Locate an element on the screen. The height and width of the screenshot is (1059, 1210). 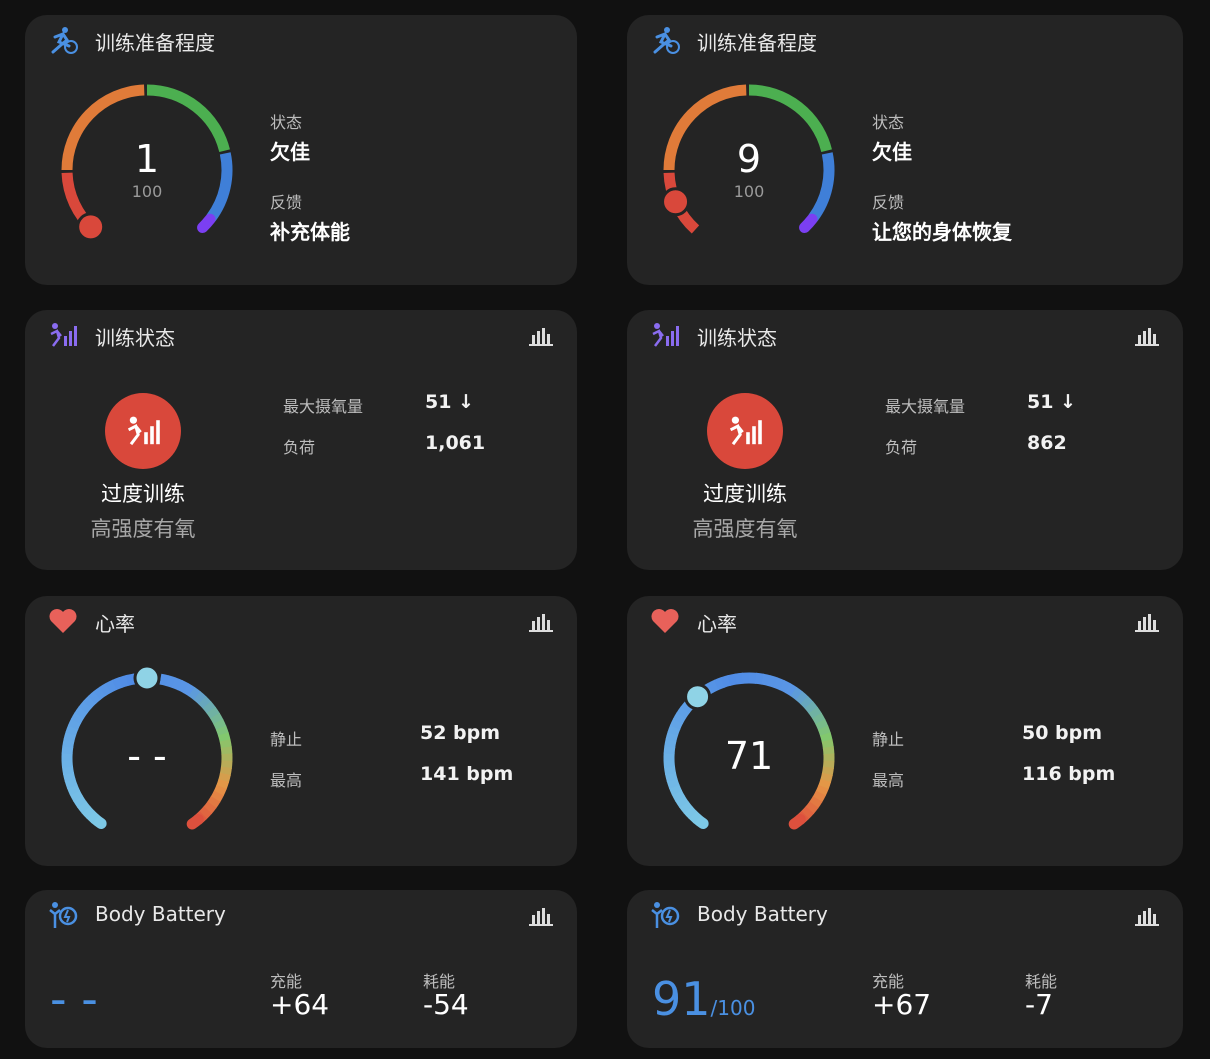
body-battery-value: 91 is located at coordinates (681, 999).